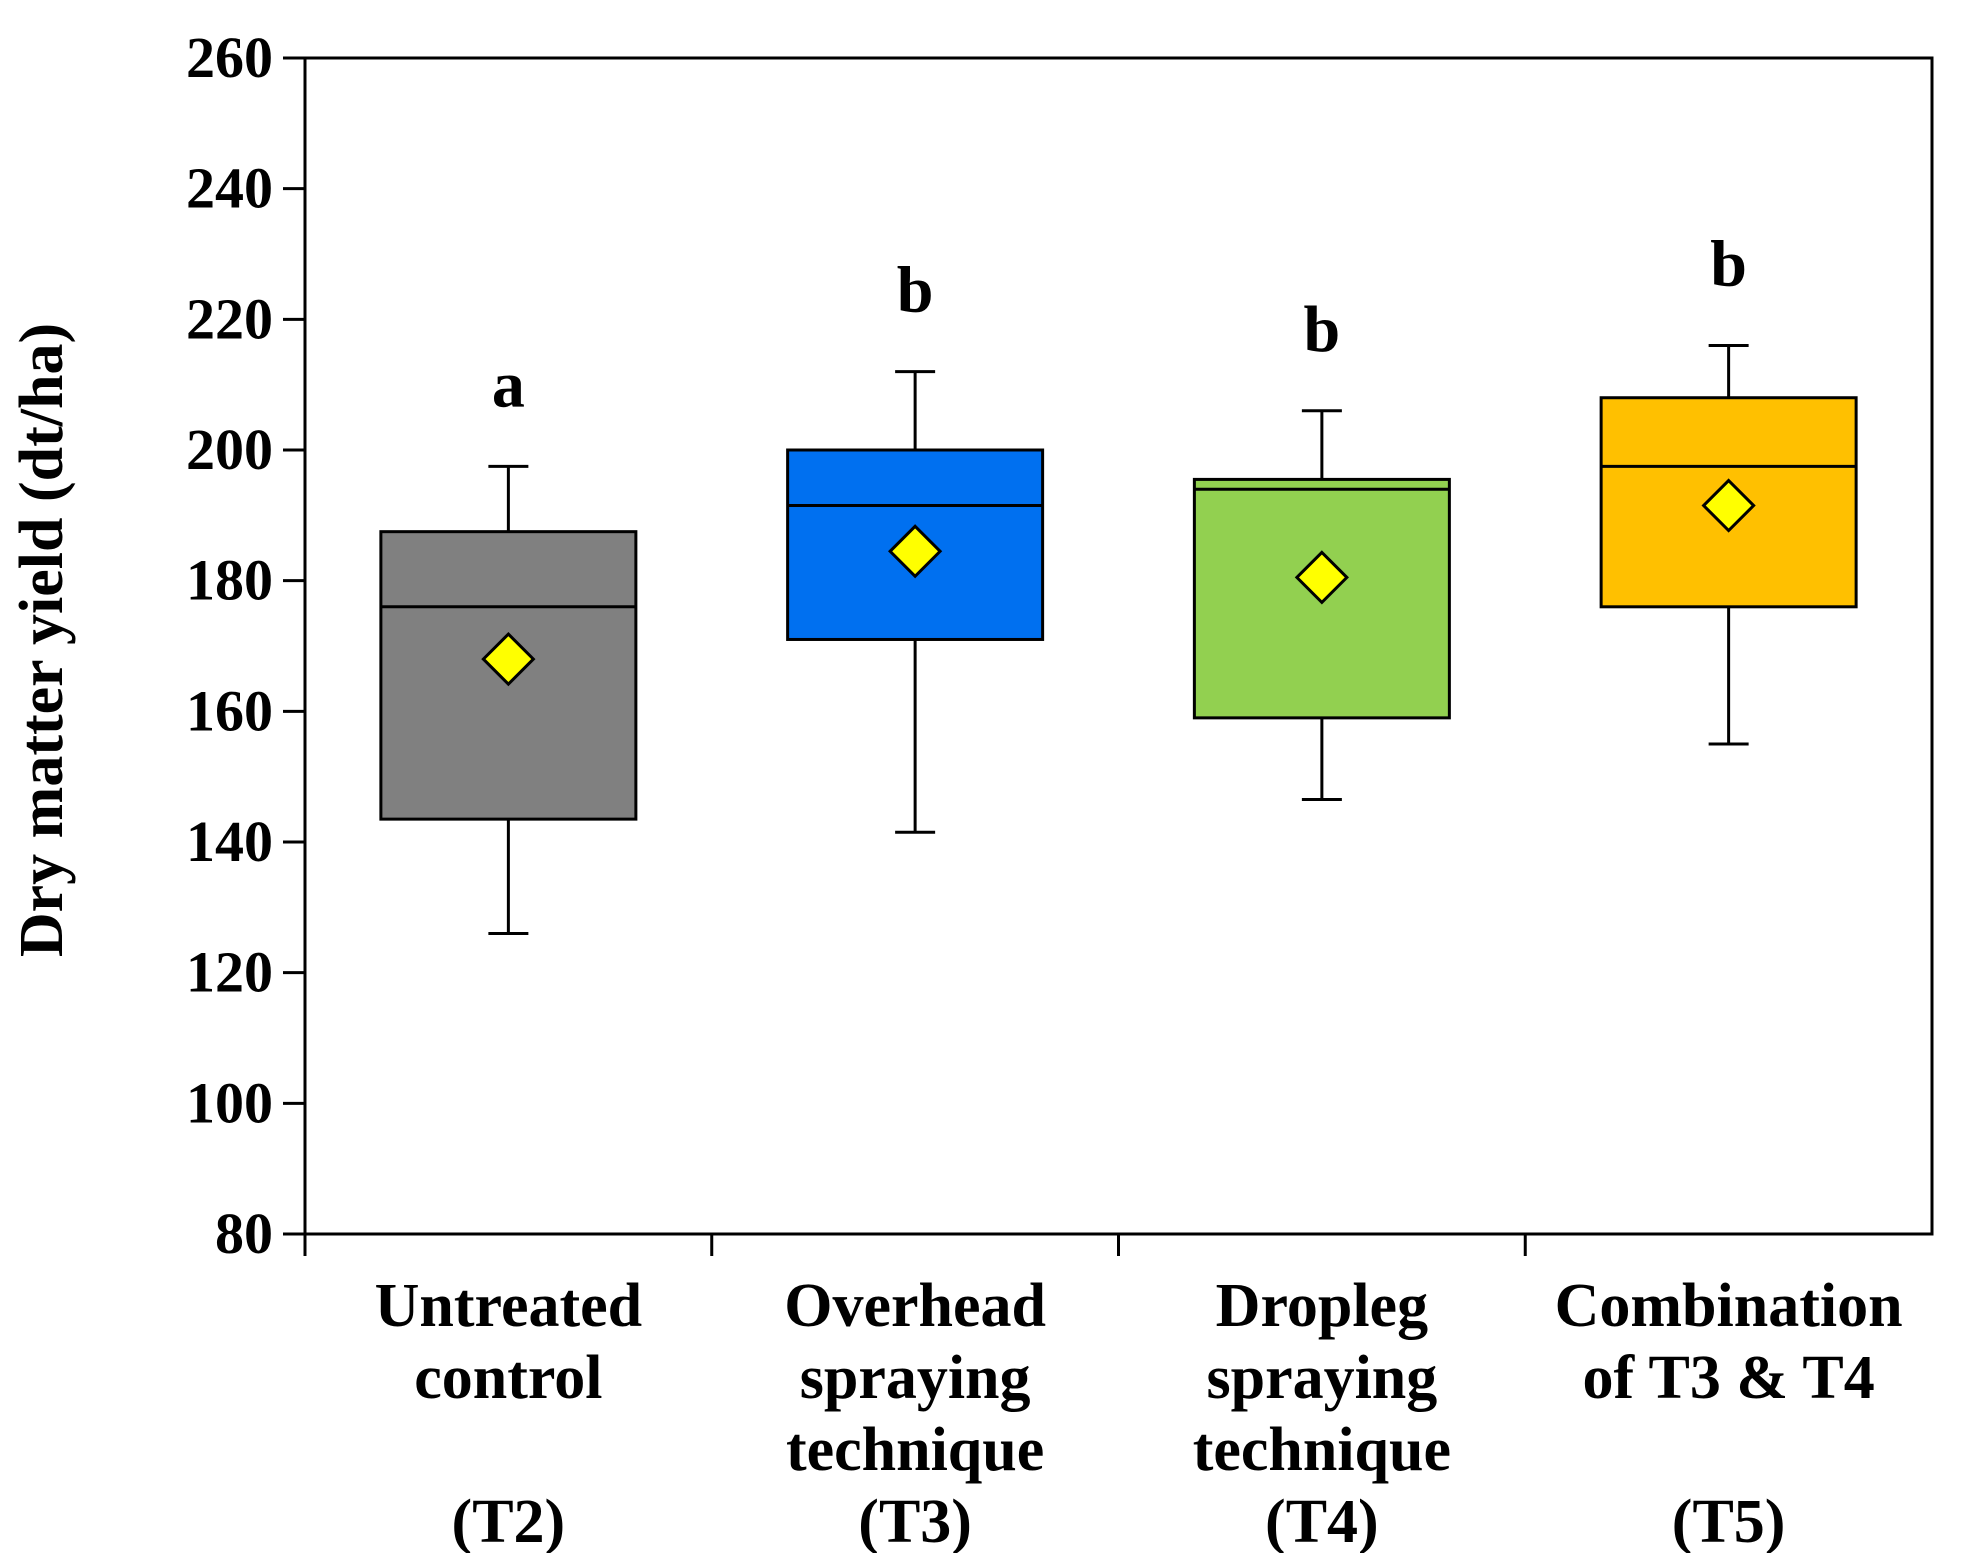 The height and width of the screenshot is (1553, 1962). What do you see at coordinates (229, 972) in the screenshot?
I see `y-tick-label: 120` at bounding box center [229, 972].